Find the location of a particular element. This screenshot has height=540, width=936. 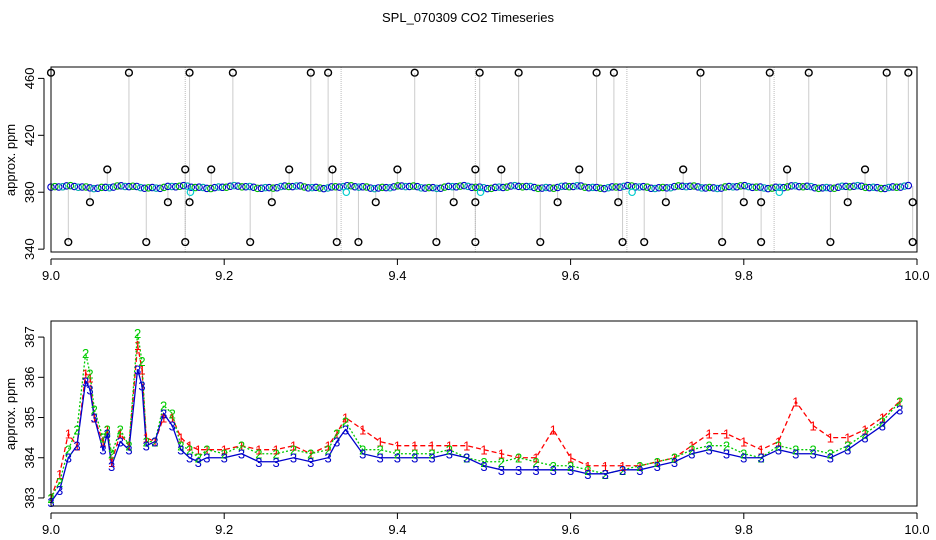

bottom-x-tick-label: 9.8 is located at coordinates (744, 529).